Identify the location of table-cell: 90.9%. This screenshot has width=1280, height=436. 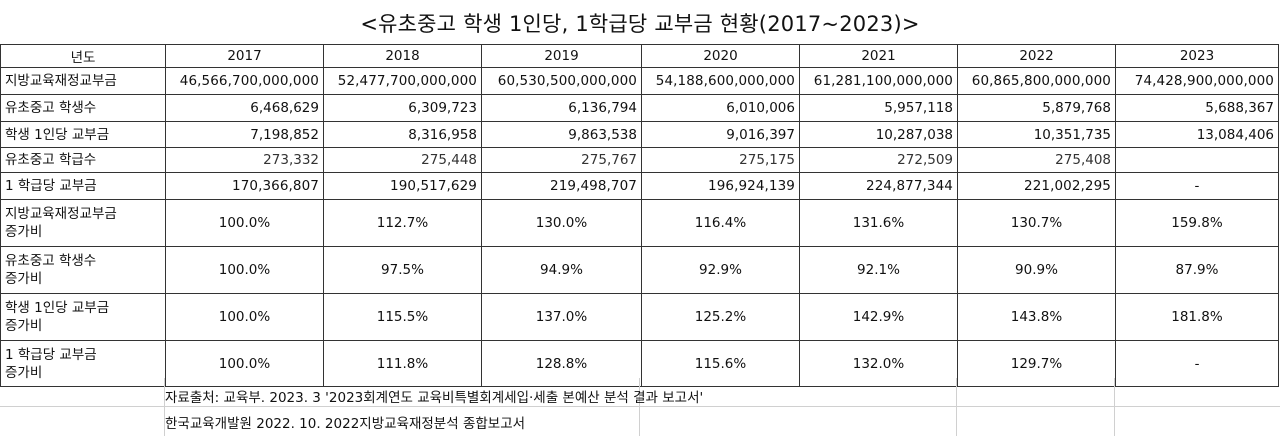
(1036, 270).